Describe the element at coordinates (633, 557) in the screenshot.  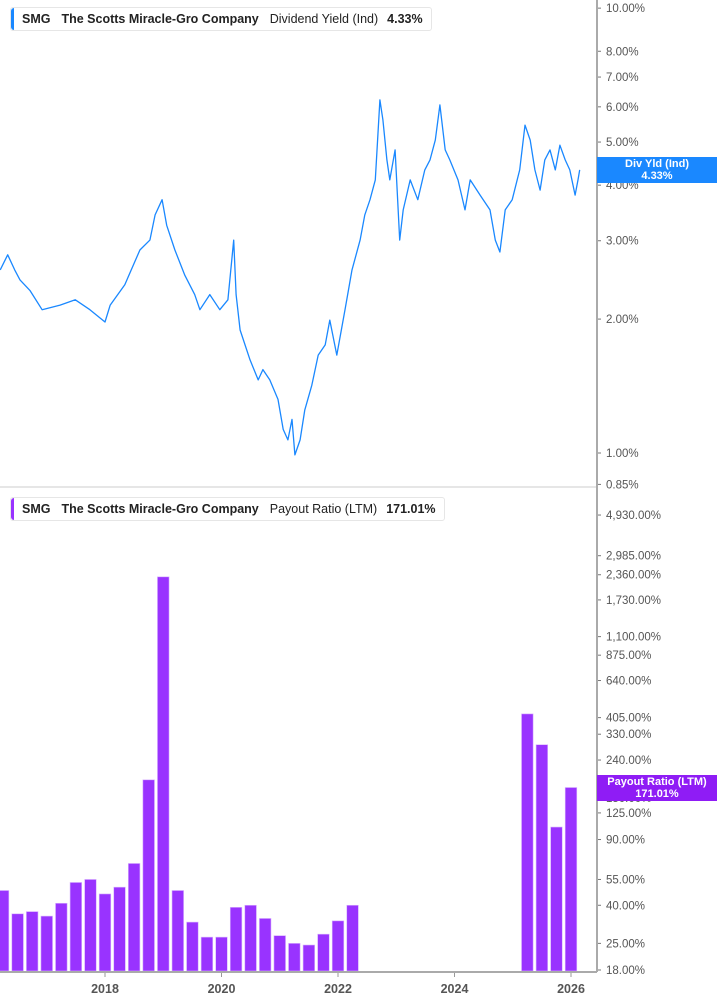
I see `y-tick-label: 2,985.00%` at that location.